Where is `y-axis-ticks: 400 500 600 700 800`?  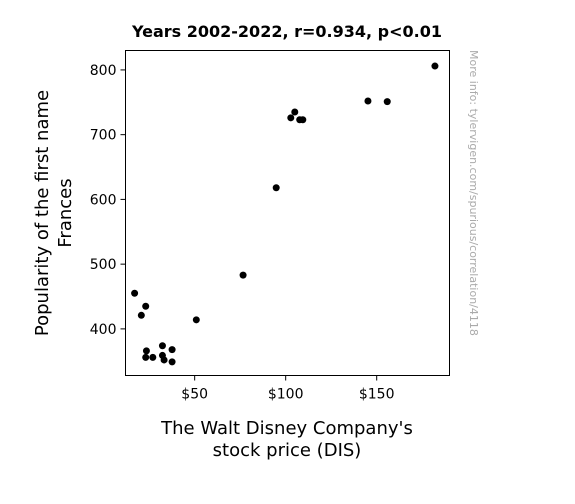
y-axis-ticks: 400 500 600 700 800 is located at coordinates (108, 200).